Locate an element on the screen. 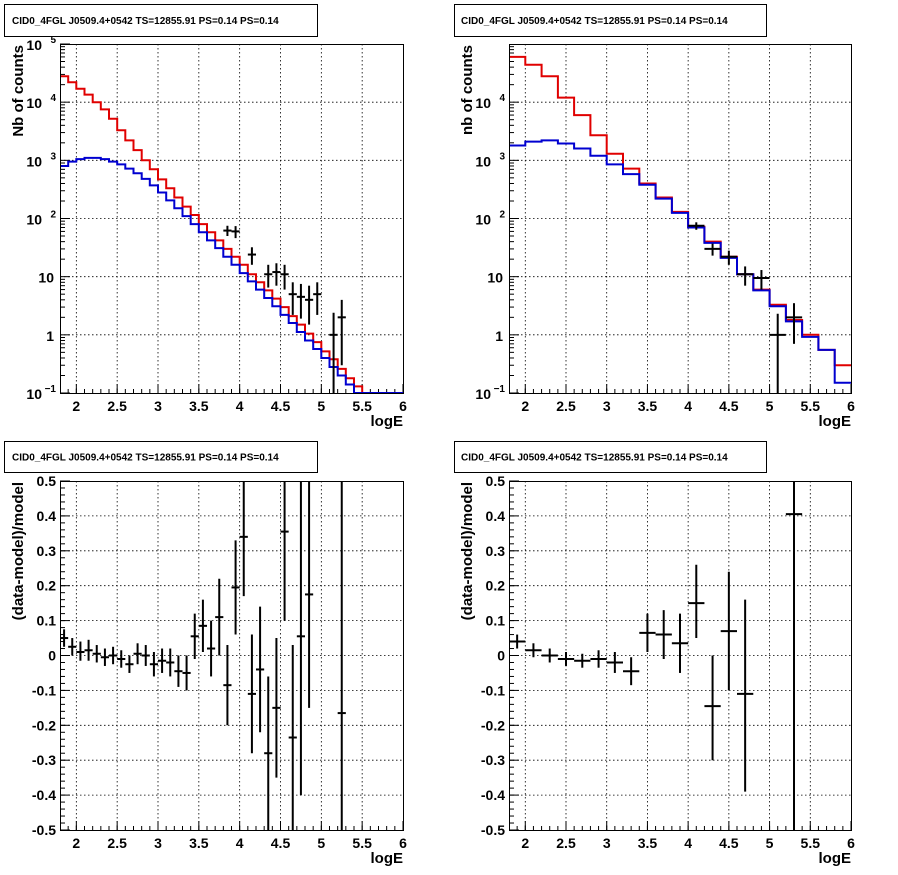 The image size is (898, 875). y-tick-exponent: −1 is located at coordinates (500, 389).